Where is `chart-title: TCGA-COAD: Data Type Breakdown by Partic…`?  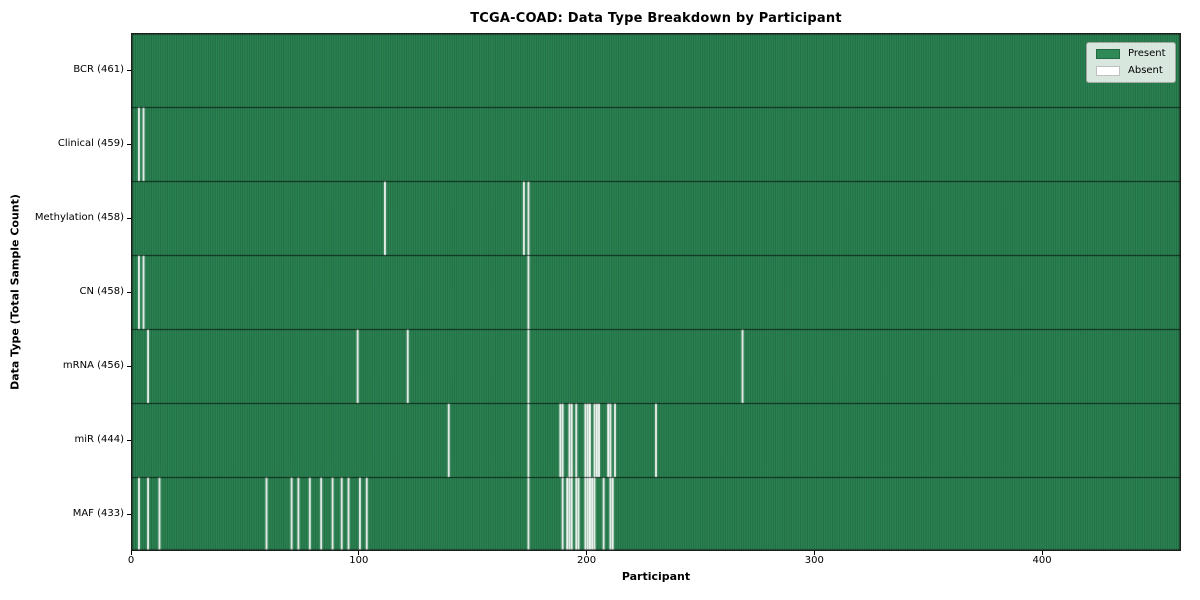
chart-title: TCGA-COAD: Data Type Breakdown by Partic… is located at coordinates (656, 18).